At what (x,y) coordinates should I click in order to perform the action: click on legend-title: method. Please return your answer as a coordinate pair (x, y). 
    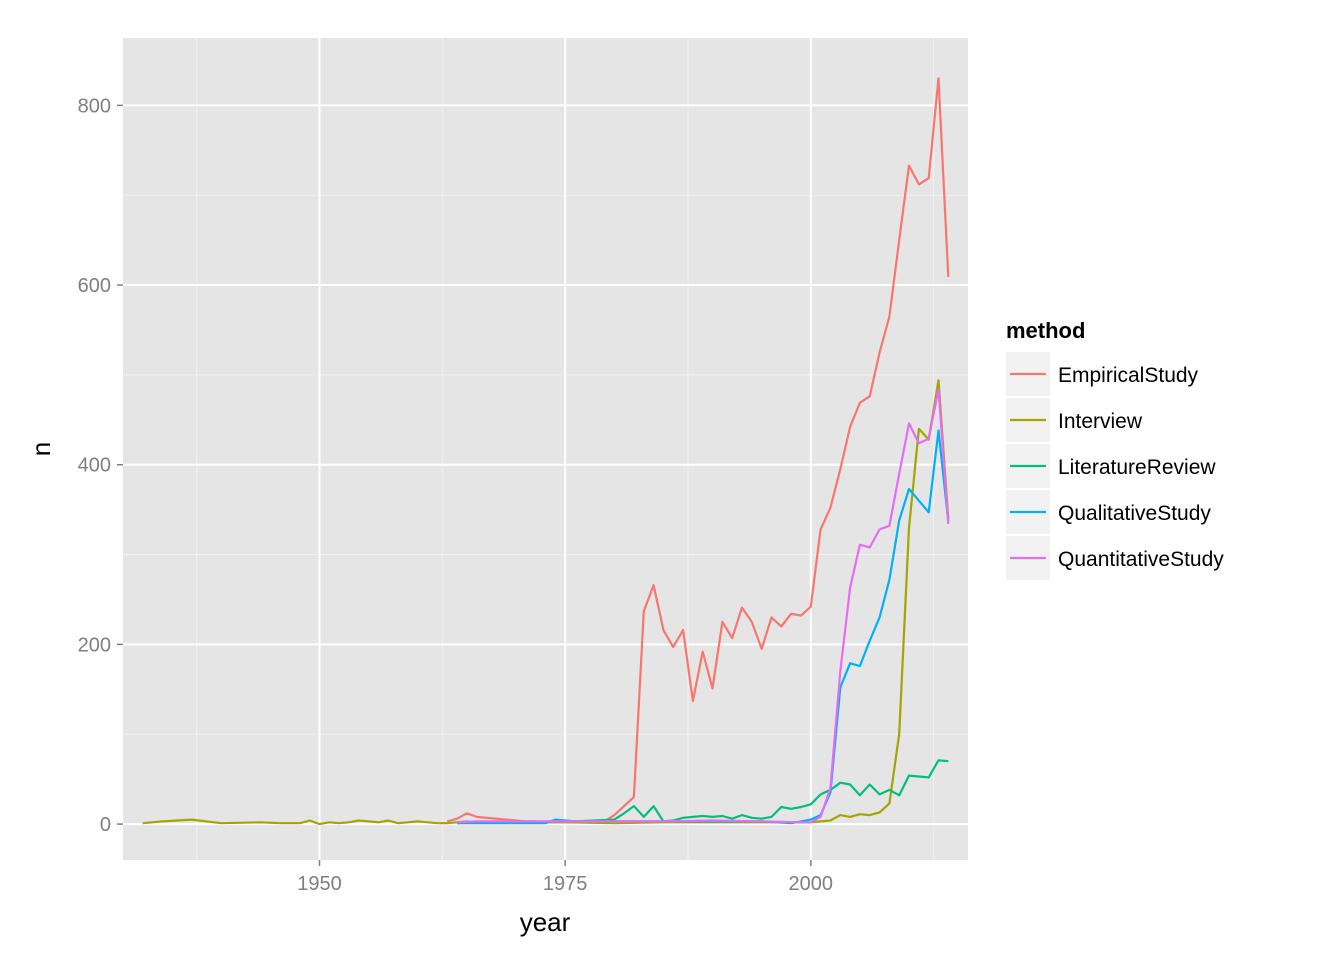
    Looking at the image, I should click on (1045, 330).